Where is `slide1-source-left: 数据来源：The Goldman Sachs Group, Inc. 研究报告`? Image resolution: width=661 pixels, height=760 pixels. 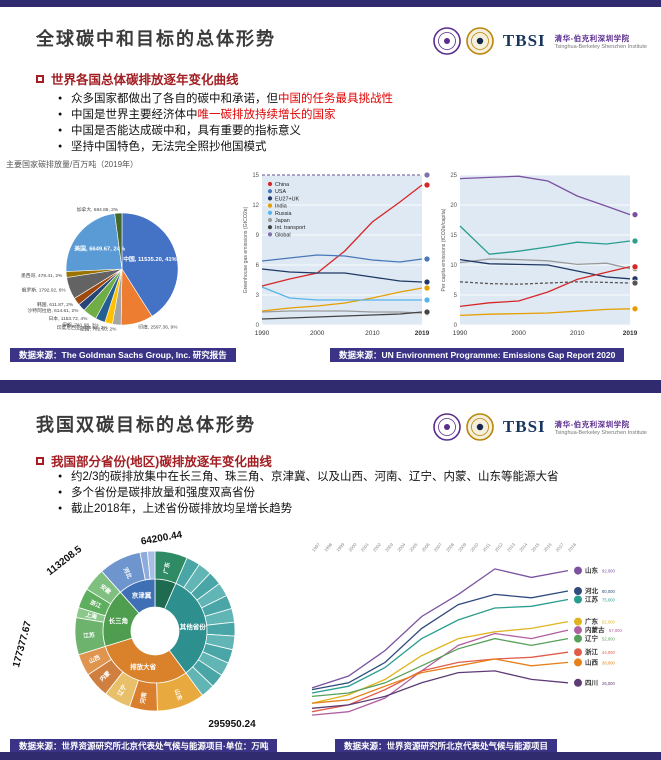 slide1-source-left: 数据来源：The Goldman Sachs Group, Inc. 研究报告 is located at coordinates (123, 355).